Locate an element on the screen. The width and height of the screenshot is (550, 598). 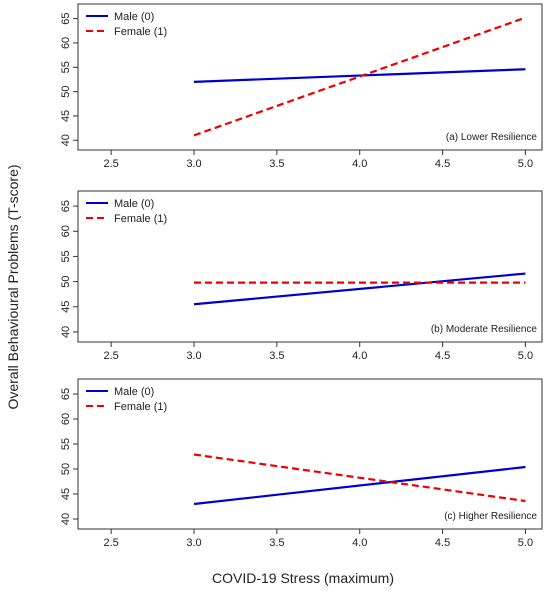
panel-annotation: (c) Higher Resilience is located at coordinates (490, 516).